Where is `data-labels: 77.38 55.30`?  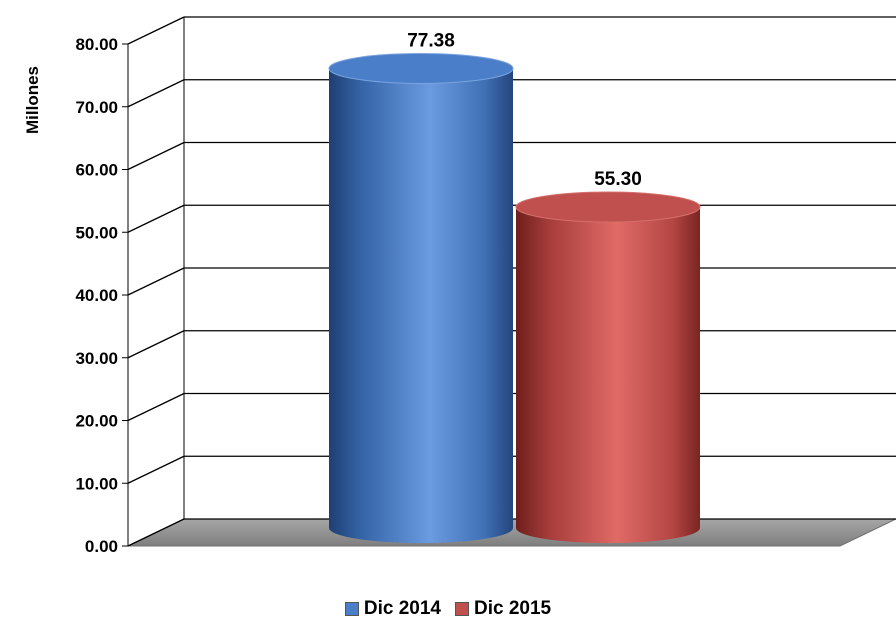
data-labels: 77.38 55.30 is located at coordinates (524, 110).